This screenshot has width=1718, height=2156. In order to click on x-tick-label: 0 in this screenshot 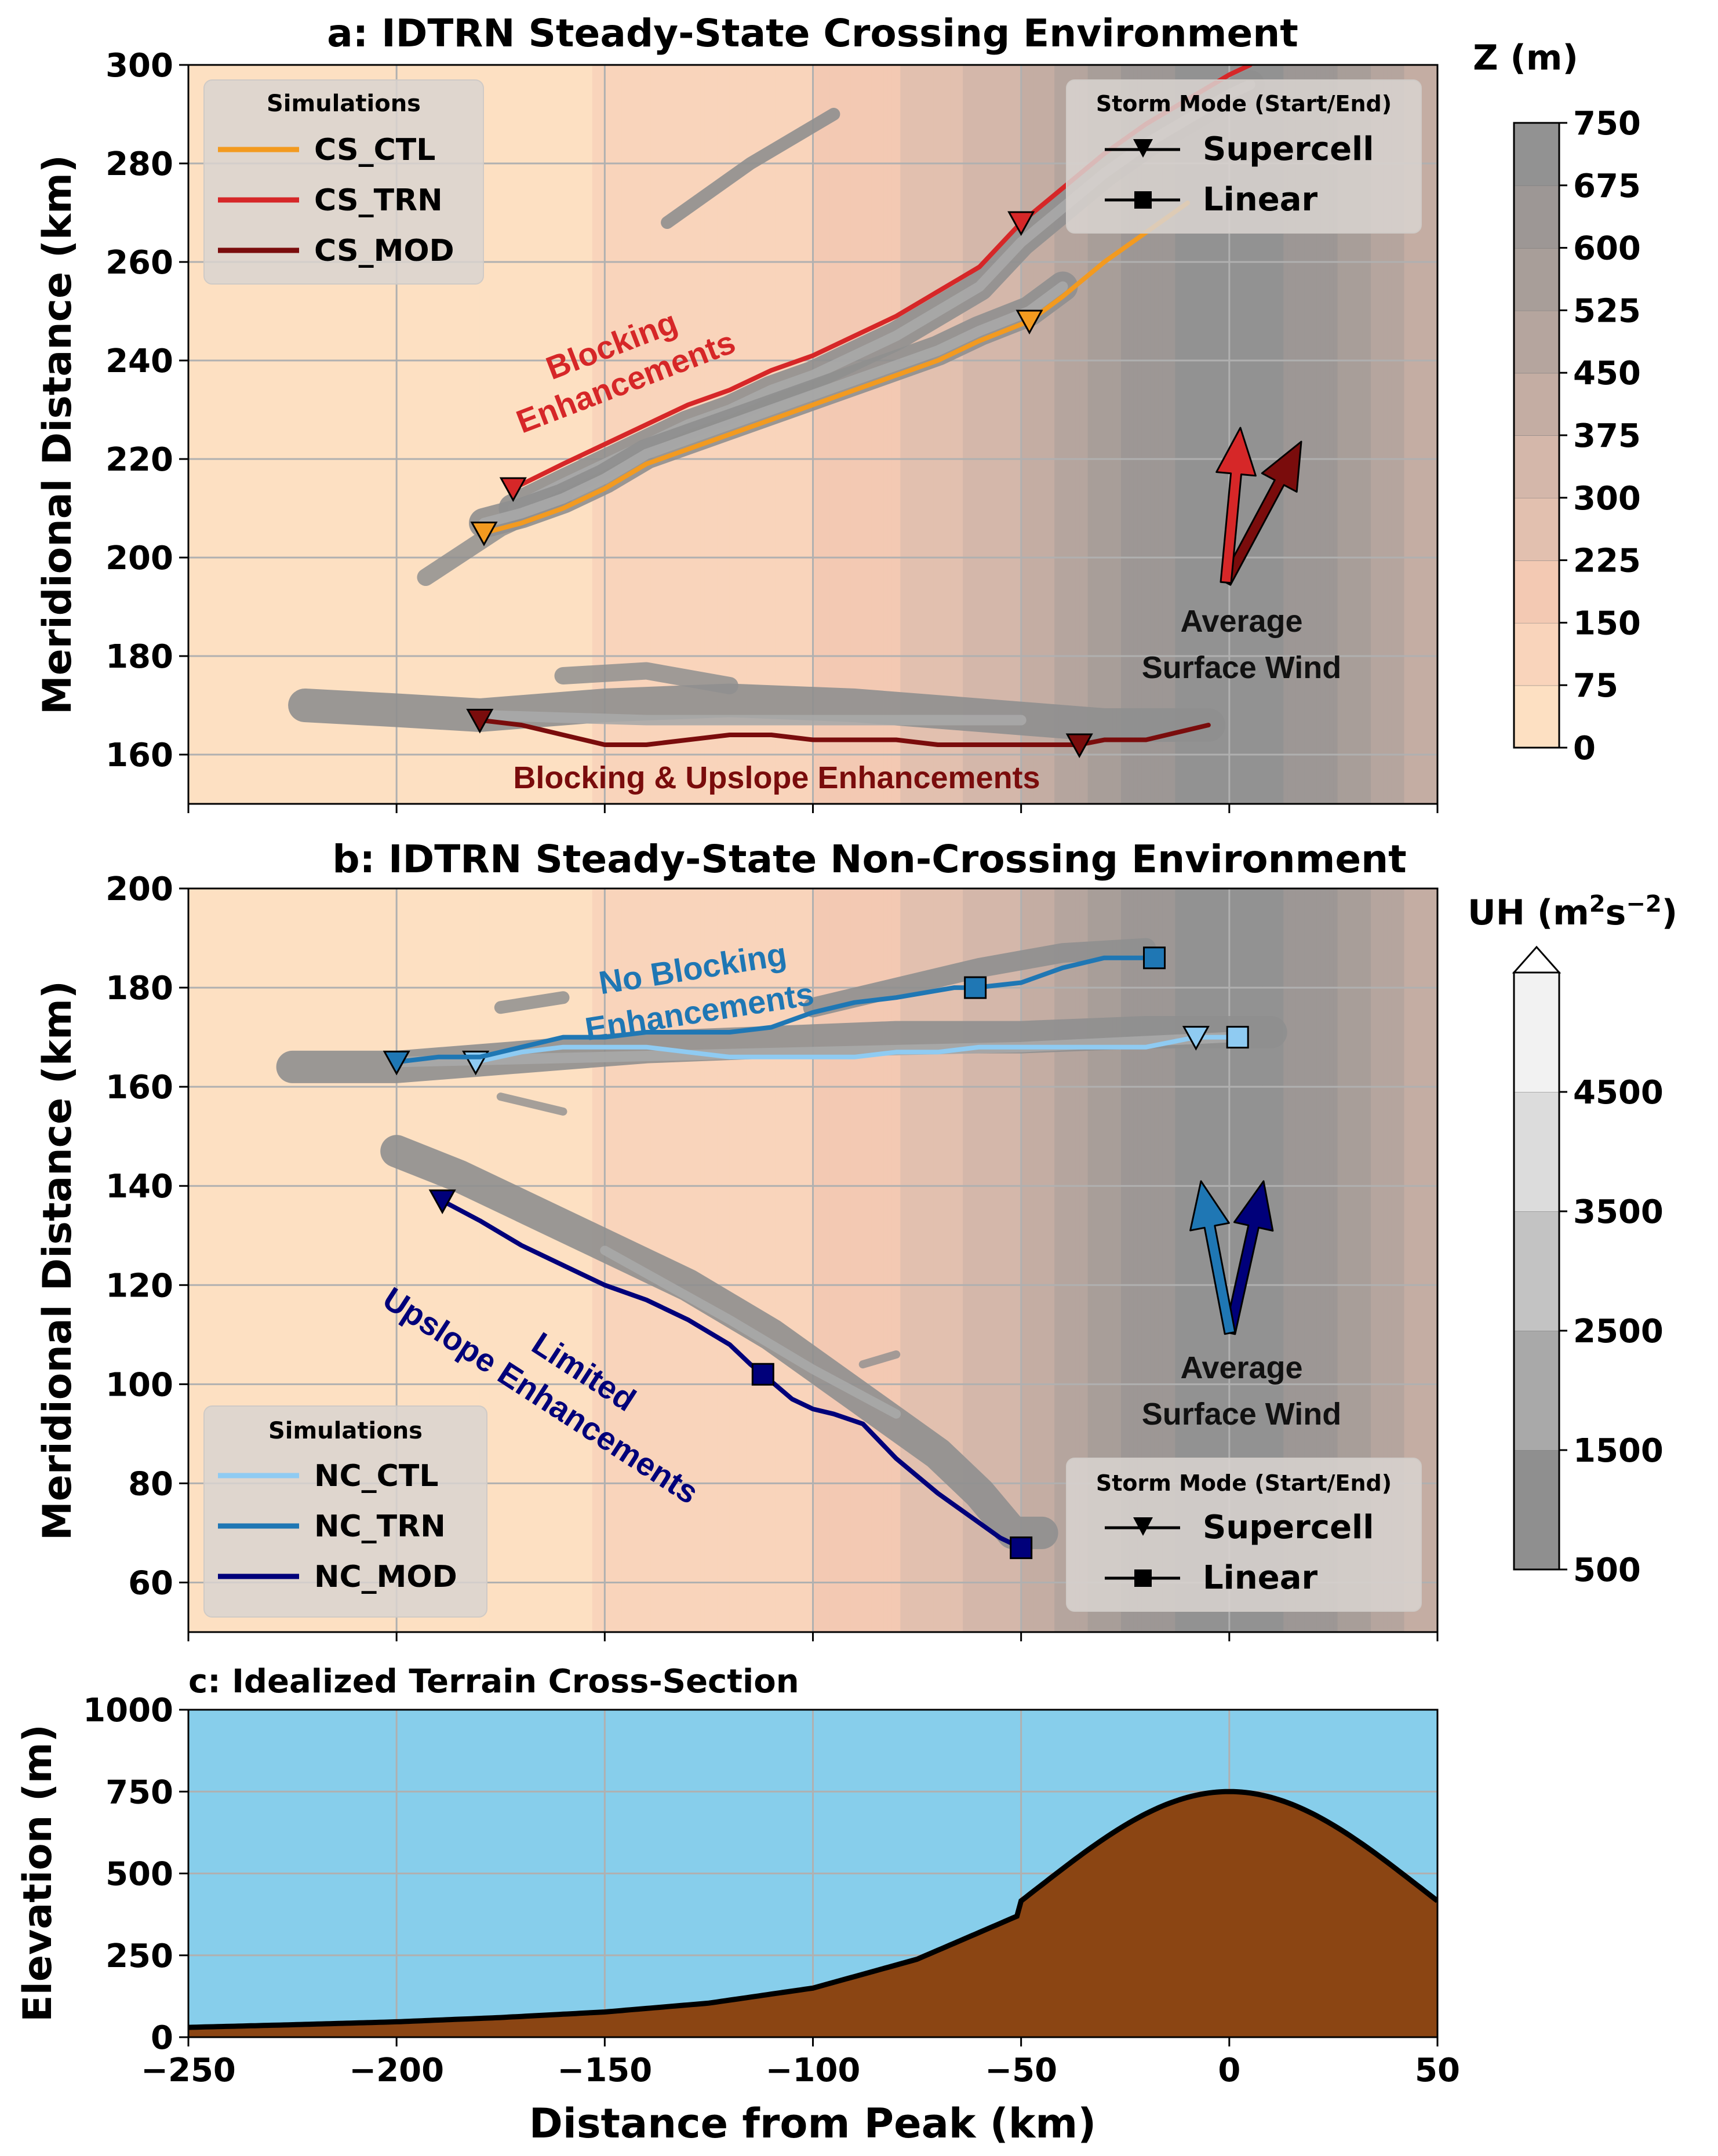, I will do `click(1229, 2070)`.